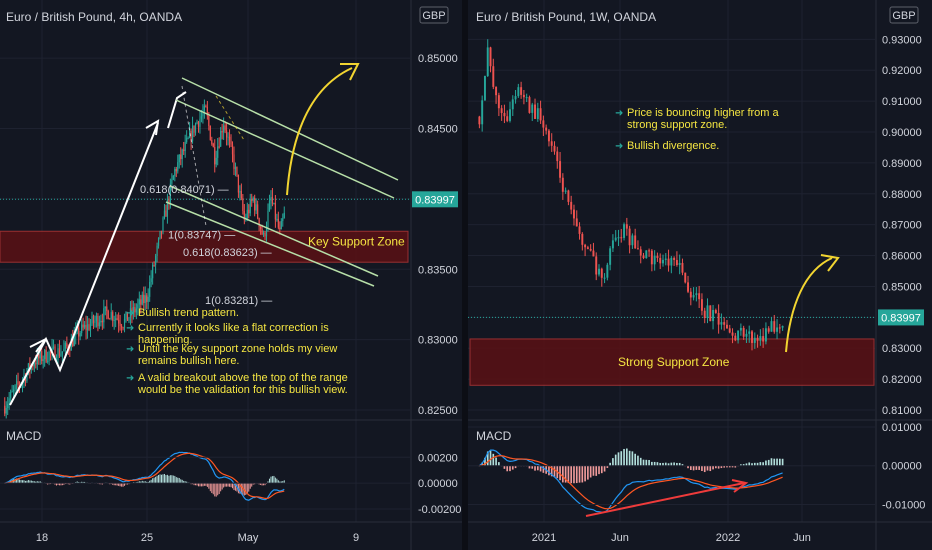  What do you see at coordinates (184, 190) in the screenshot?
I see `fib-label: 0.618(0.84071) —` at bounding box center [184, 190].